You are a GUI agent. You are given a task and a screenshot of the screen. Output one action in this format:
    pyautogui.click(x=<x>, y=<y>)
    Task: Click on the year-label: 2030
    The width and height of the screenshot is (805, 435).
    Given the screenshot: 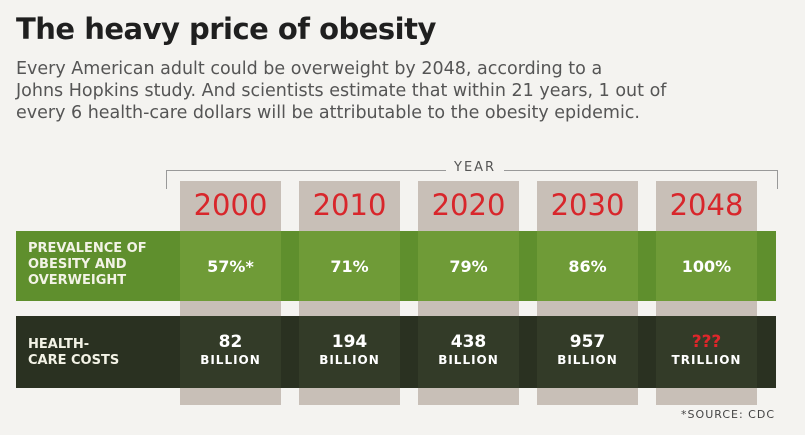 What is the action you would take?
    pyautogui.click(x=587, y=205)
    